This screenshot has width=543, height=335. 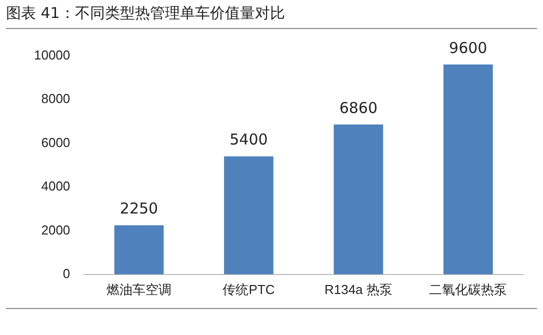 I want to click on y-tick-label: 10000, so click(x=52, y=54).